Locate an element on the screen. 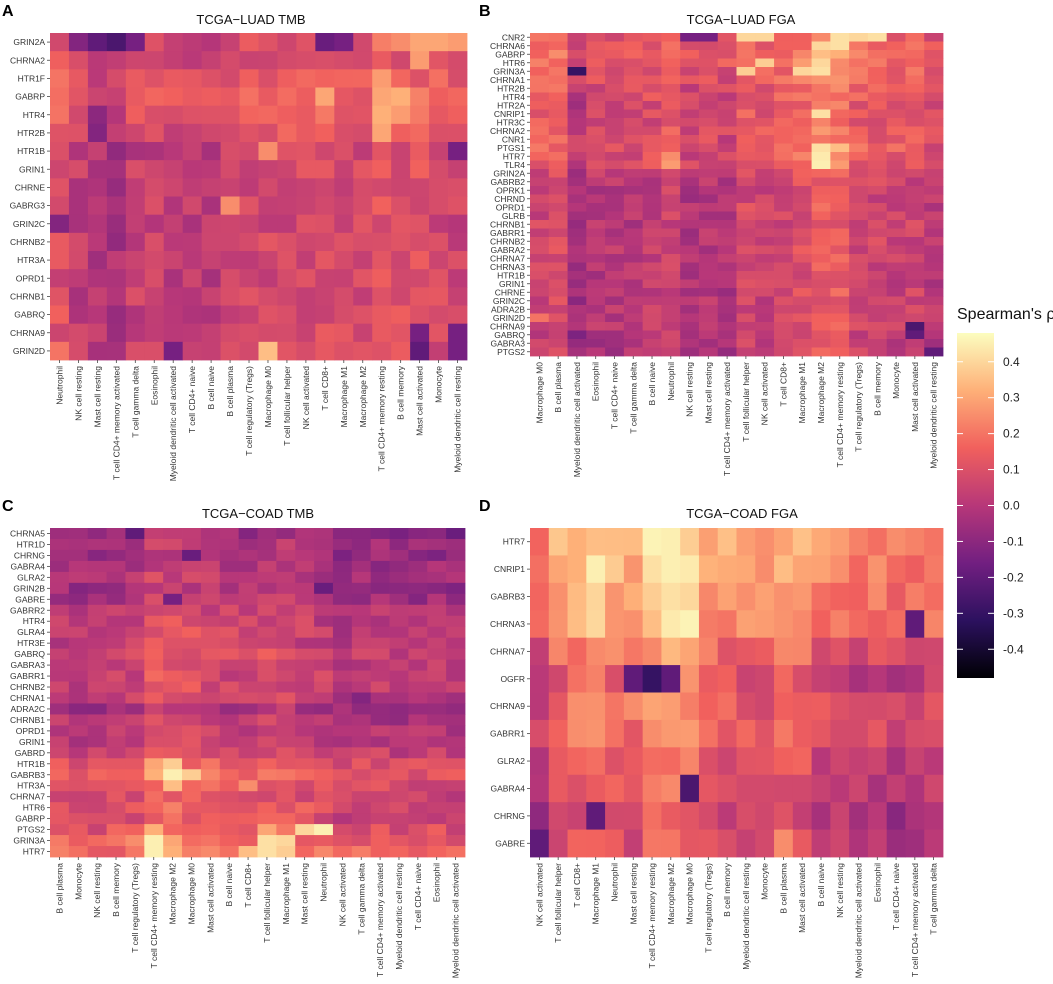  legend-tick-label: 0.3 is located at coordinates (1011, 398).